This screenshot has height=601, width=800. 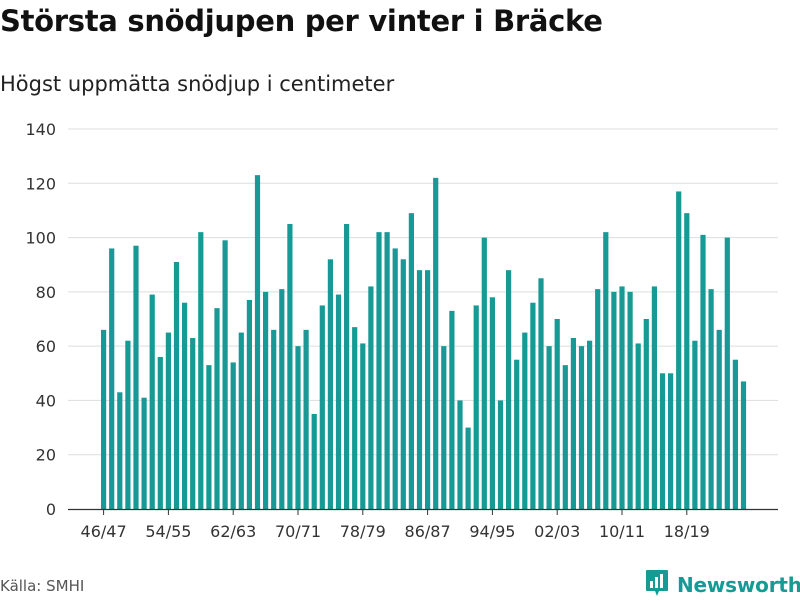 What do you see at coordinates (687, 531) in the screenshot?
I see `x-tick-label: 18/19` at bounding box center [687, 531].